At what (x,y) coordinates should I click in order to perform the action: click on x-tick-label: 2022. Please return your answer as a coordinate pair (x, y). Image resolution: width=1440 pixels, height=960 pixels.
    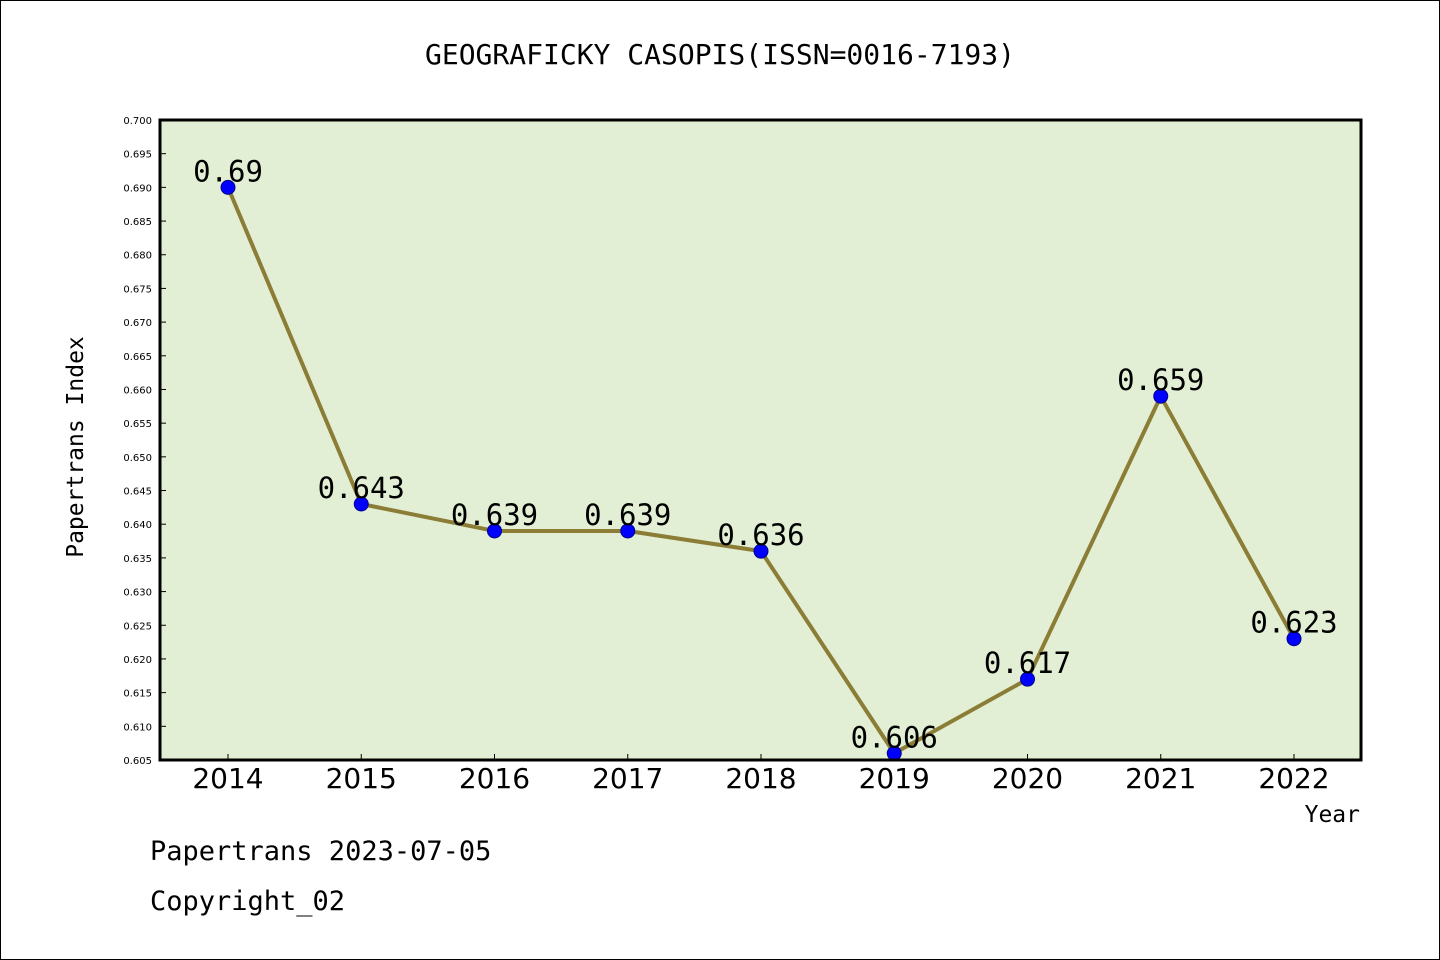
    Looking at the image, I should click on (1293, 778).